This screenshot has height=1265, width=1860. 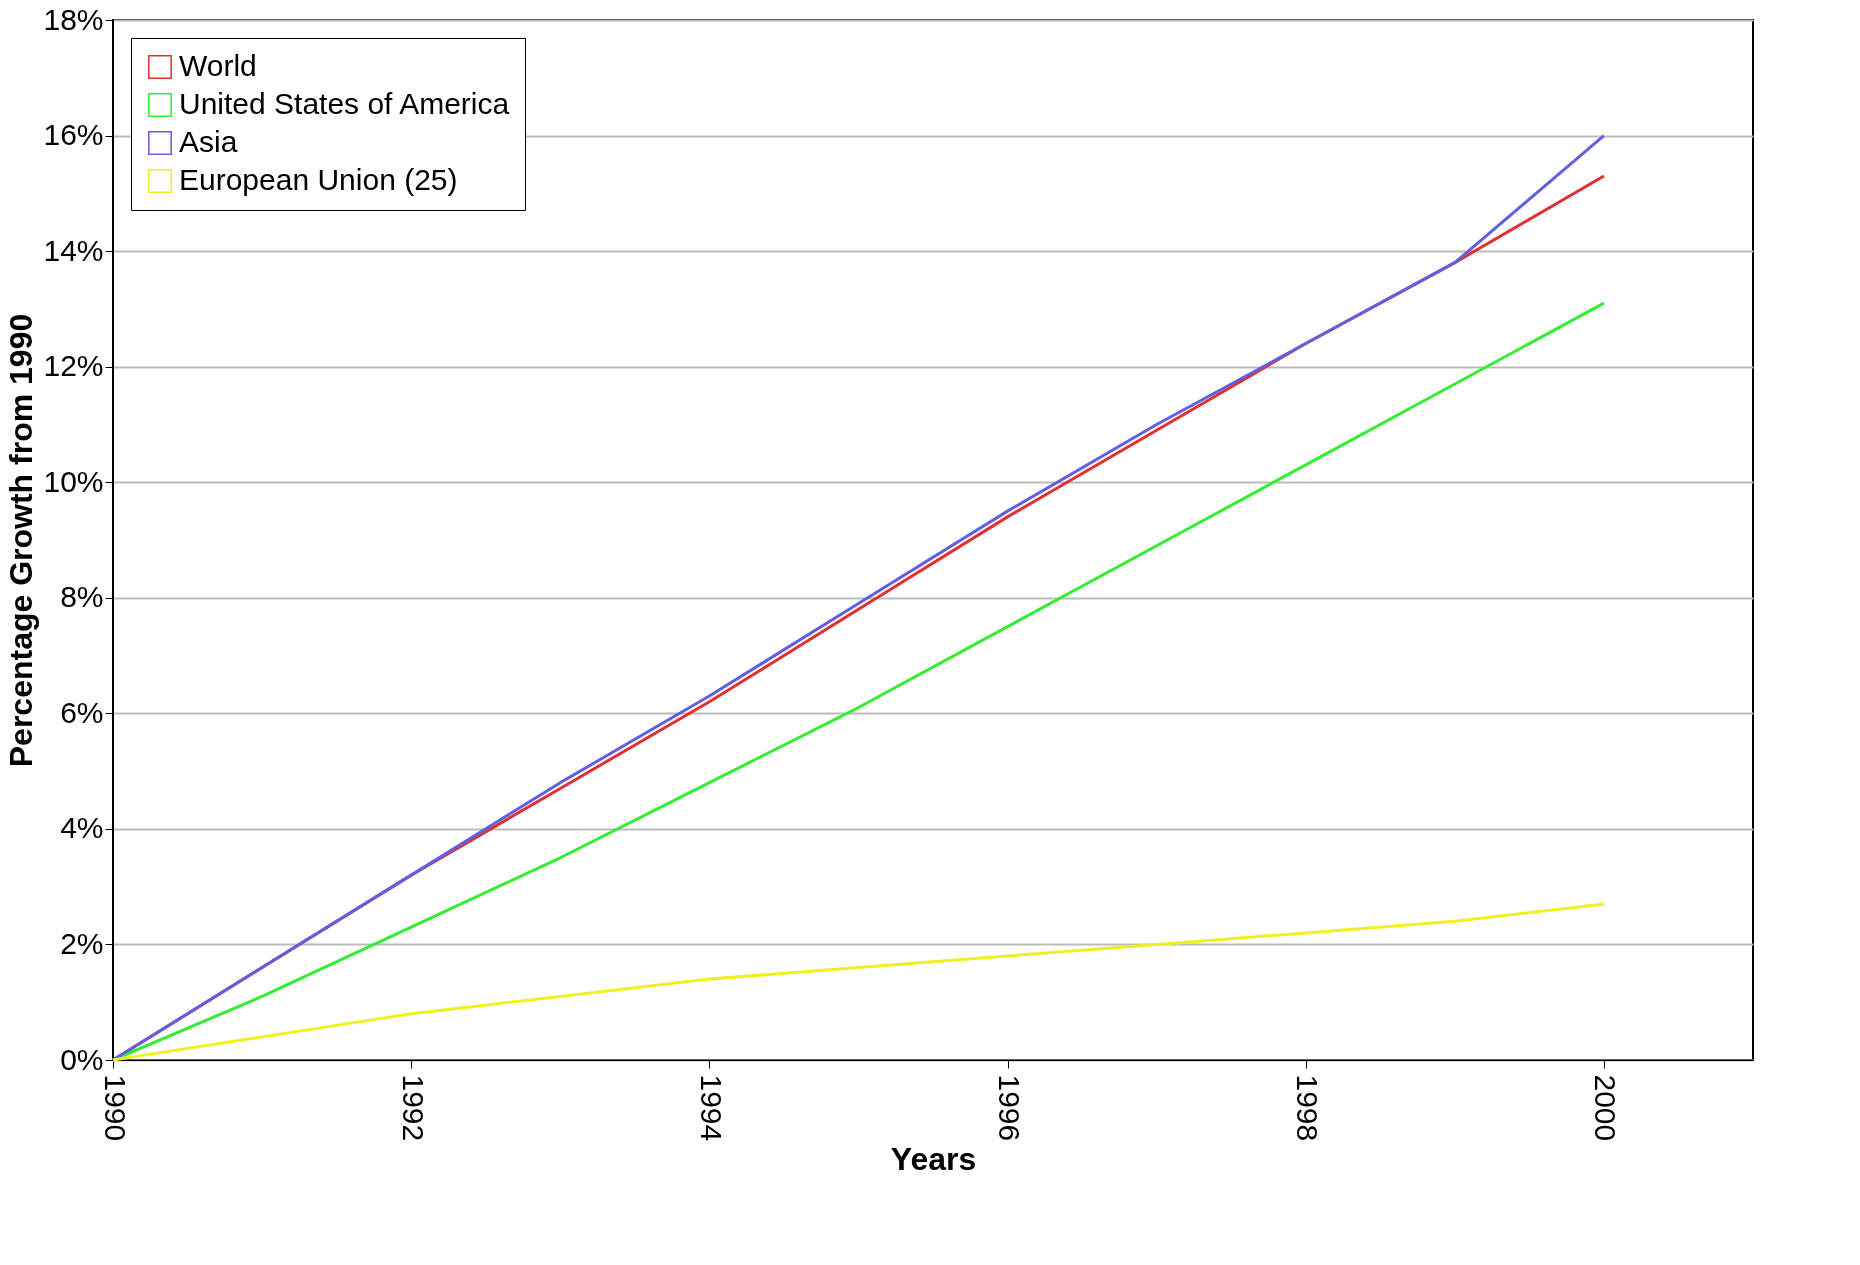 I want to click on x-tick-label: 1994, so click(x=711, y=1108).